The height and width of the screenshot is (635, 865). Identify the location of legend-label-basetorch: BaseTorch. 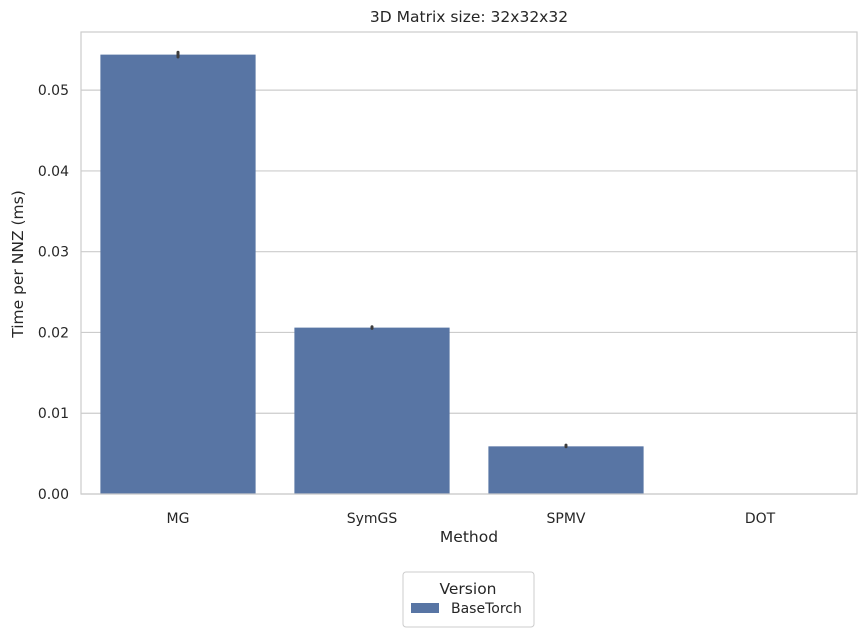
(486, 609).